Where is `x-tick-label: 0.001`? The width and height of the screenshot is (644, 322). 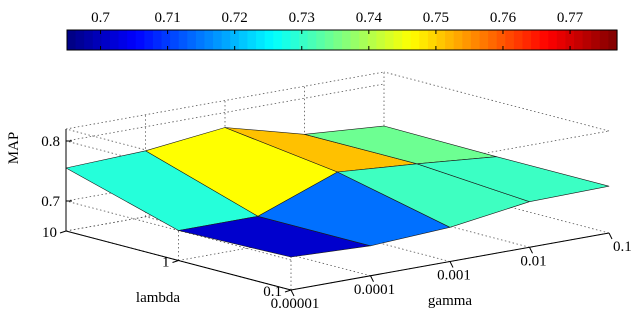 x-tick-label: 0.001 is located at coordinates (454, 276).